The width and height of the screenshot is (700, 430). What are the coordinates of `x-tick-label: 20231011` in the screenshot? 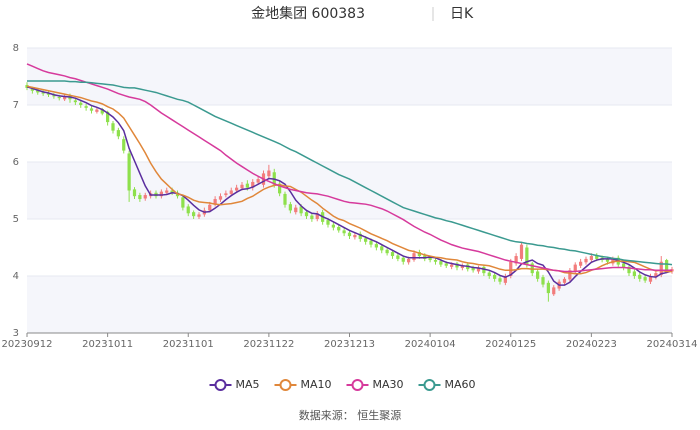 It's located at (107, 344).